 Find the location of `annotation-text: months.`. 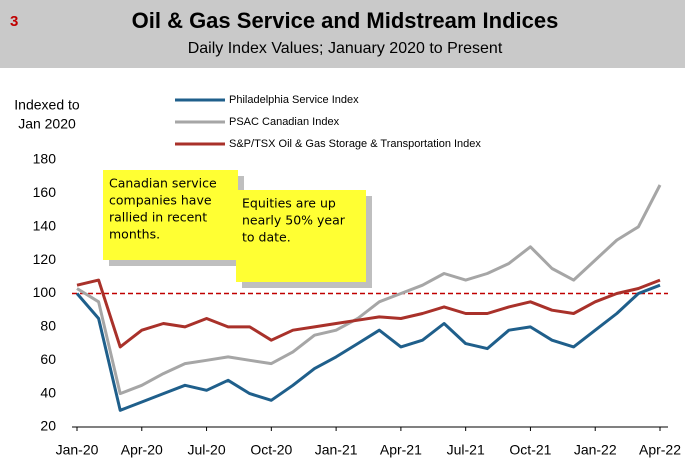

annotation-text: months. is located at coordinates (134, 234).